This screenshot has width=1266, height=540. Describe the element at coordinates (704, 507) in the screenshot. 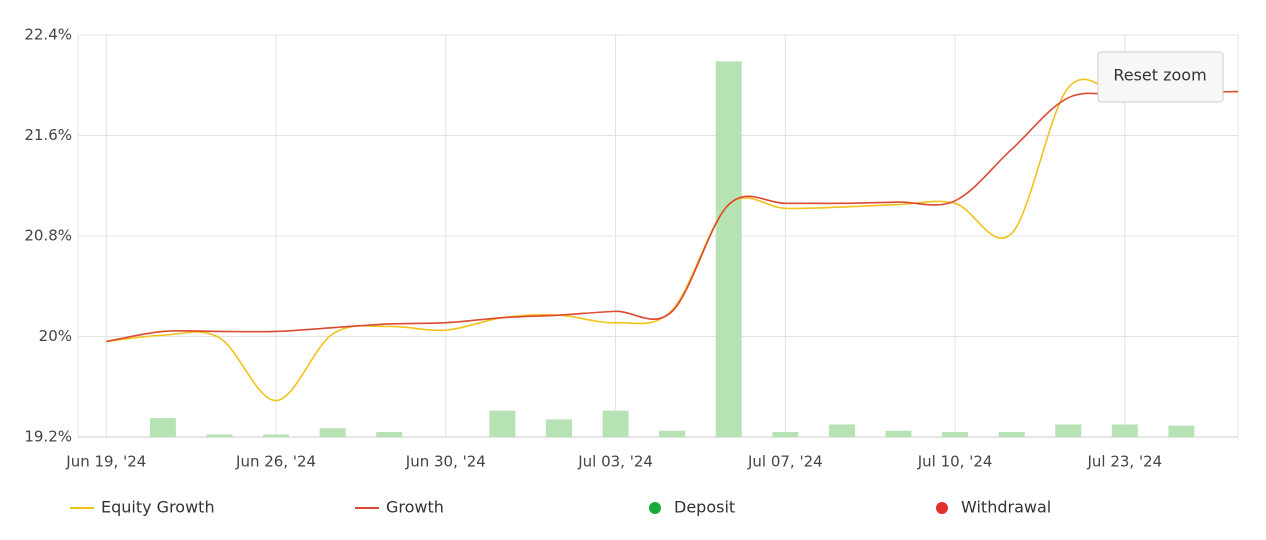

I see `legend-label: Deposit` at that location.